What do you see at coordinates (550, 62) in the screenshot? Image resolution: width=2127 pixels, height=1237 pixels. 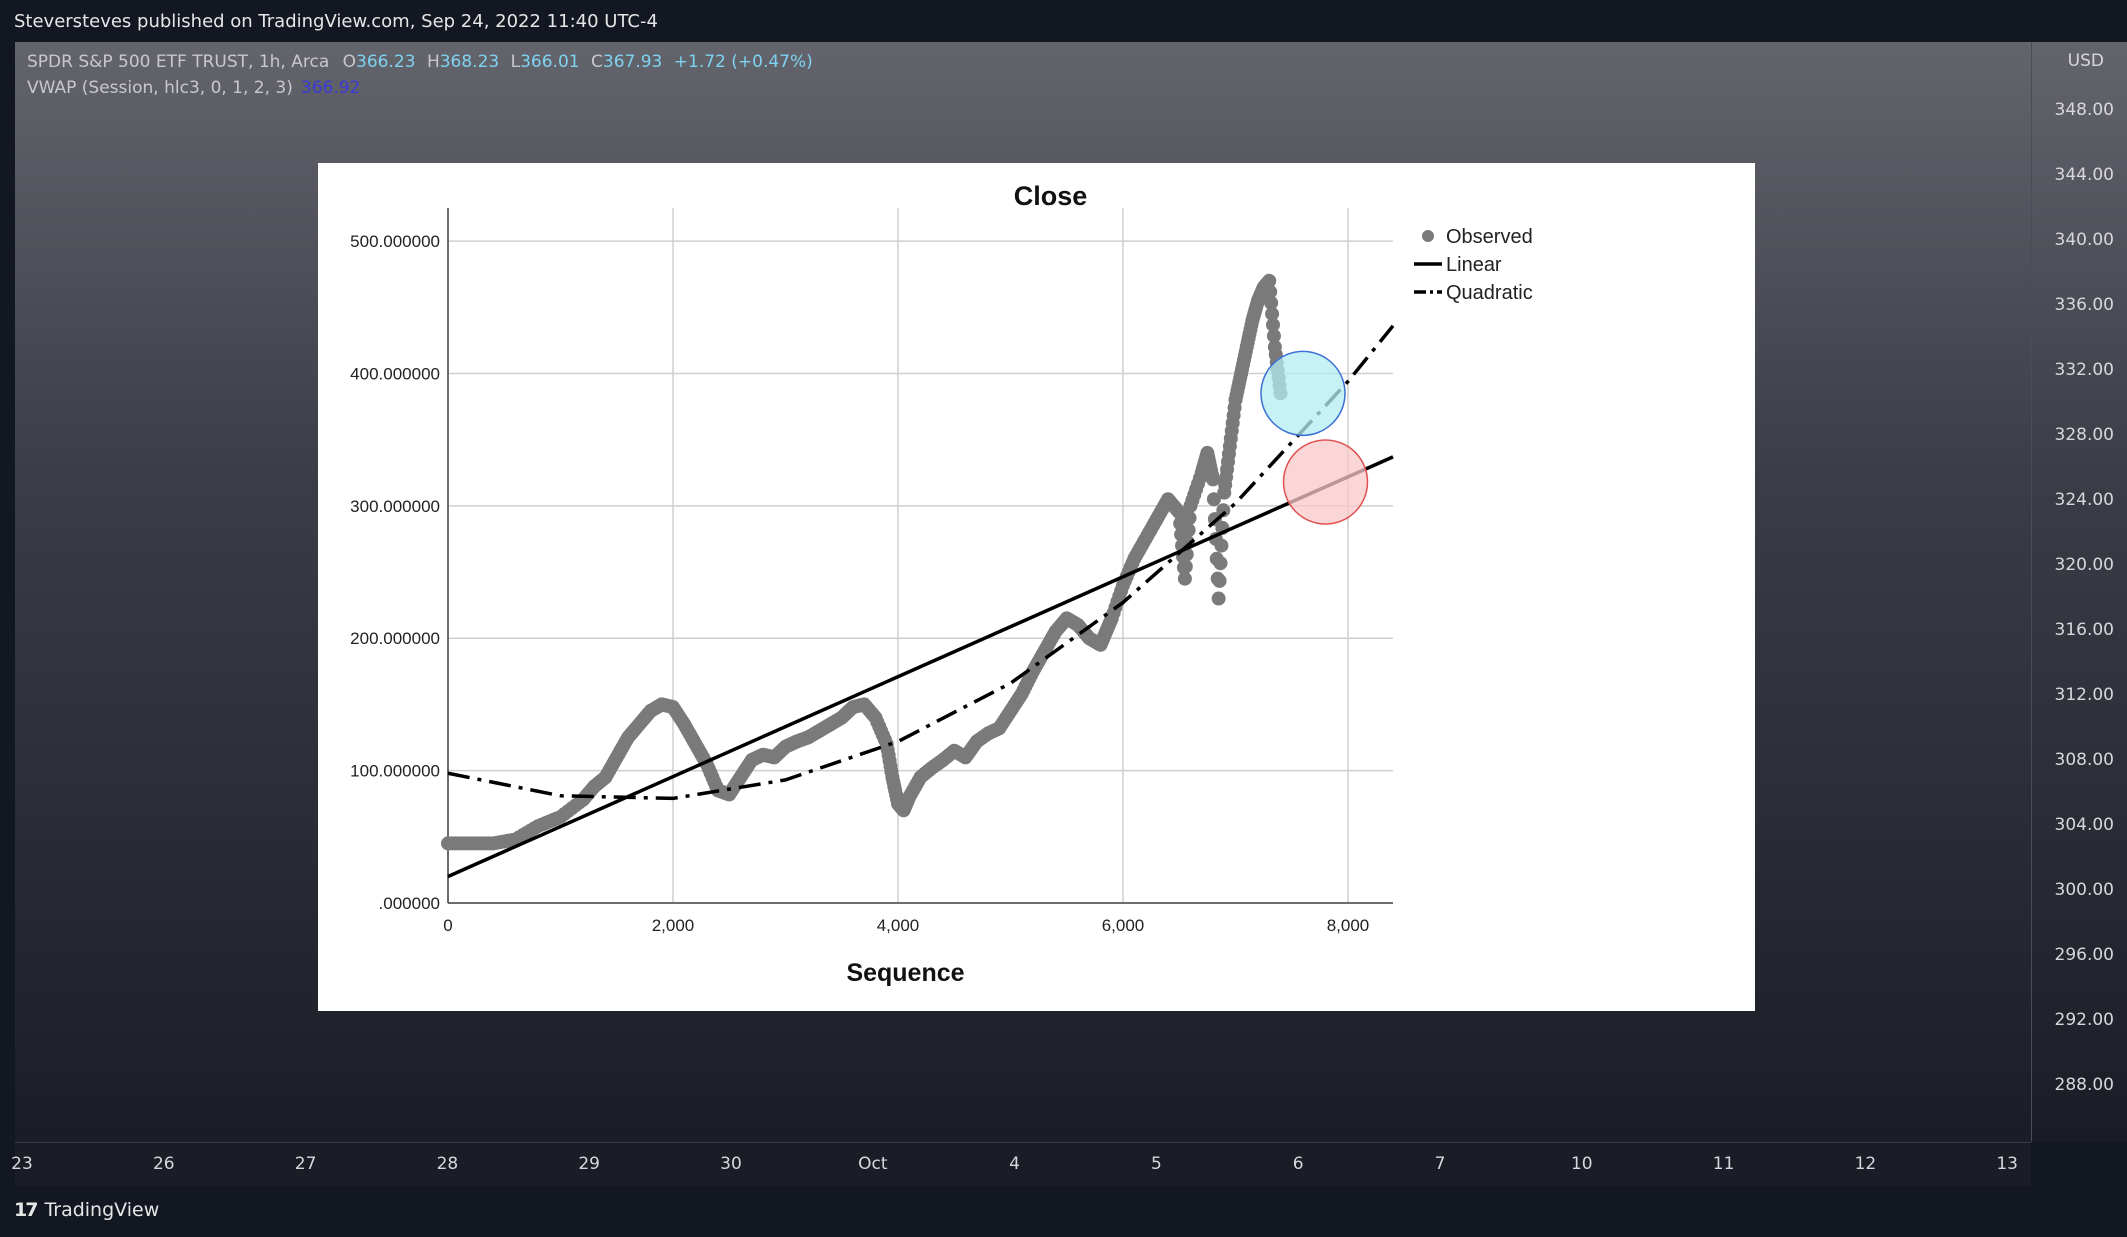 I see `low-value: 366.01` at bounding box center [550, 62].